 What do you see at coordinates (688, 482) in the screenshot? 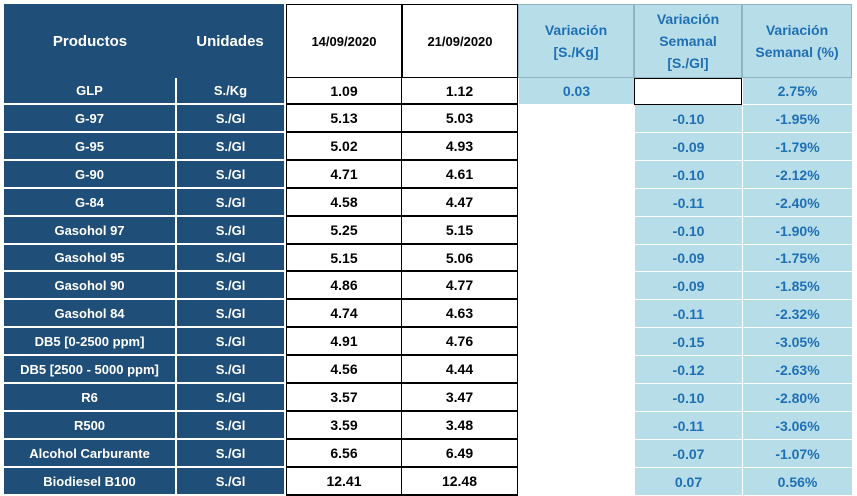
I see `table-row-var-gl: 0.07` at bounding box center [688, 482].